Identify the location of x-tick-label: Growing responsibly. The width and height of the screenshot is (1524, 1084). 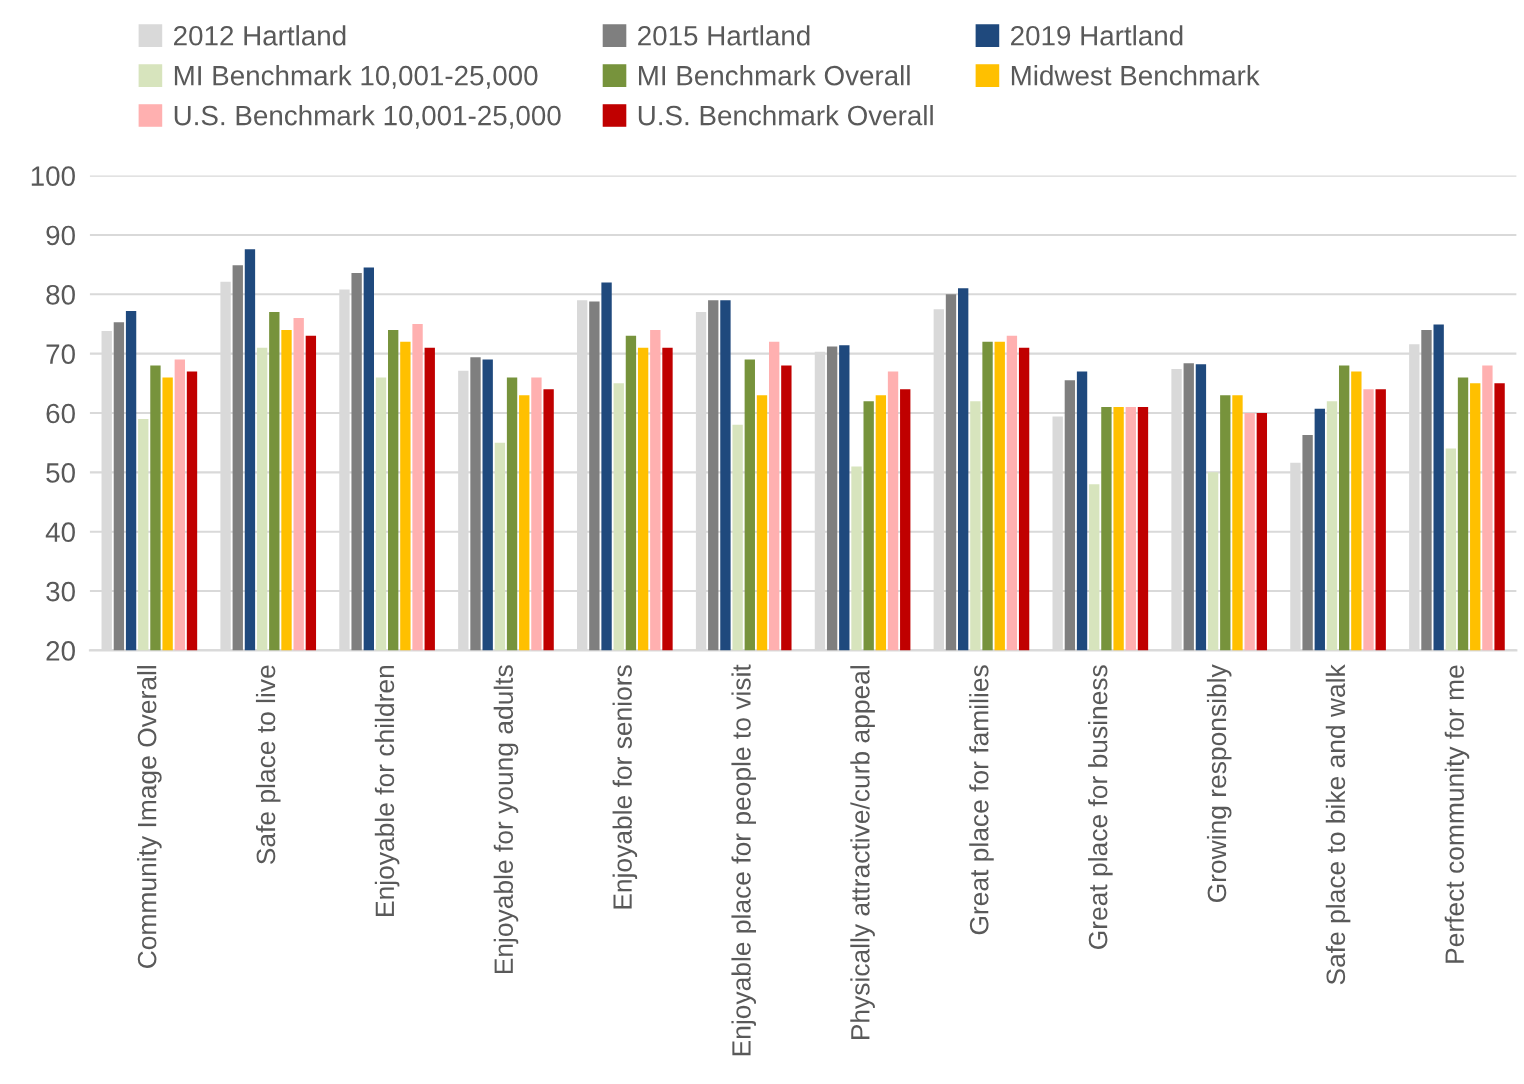
(1219, 783).